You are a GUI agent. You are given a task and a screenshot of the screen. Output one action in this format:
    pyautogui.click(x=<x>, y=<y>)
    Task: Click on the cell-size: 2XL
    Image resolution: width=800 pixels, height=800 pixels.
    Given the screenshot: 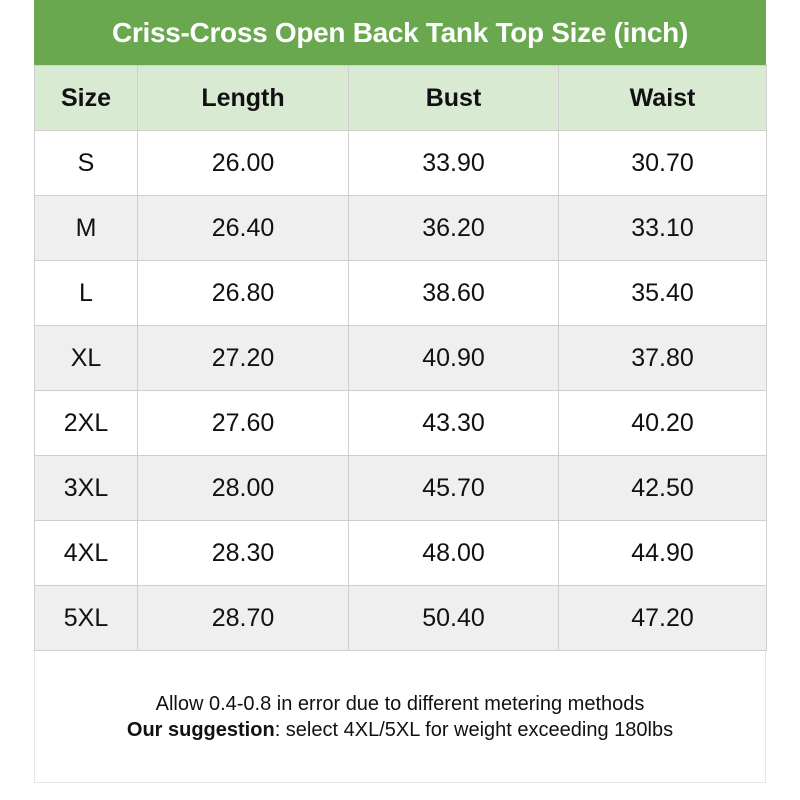 What is the action you would take?
    pyautogui.click(x=86, y=423)
    